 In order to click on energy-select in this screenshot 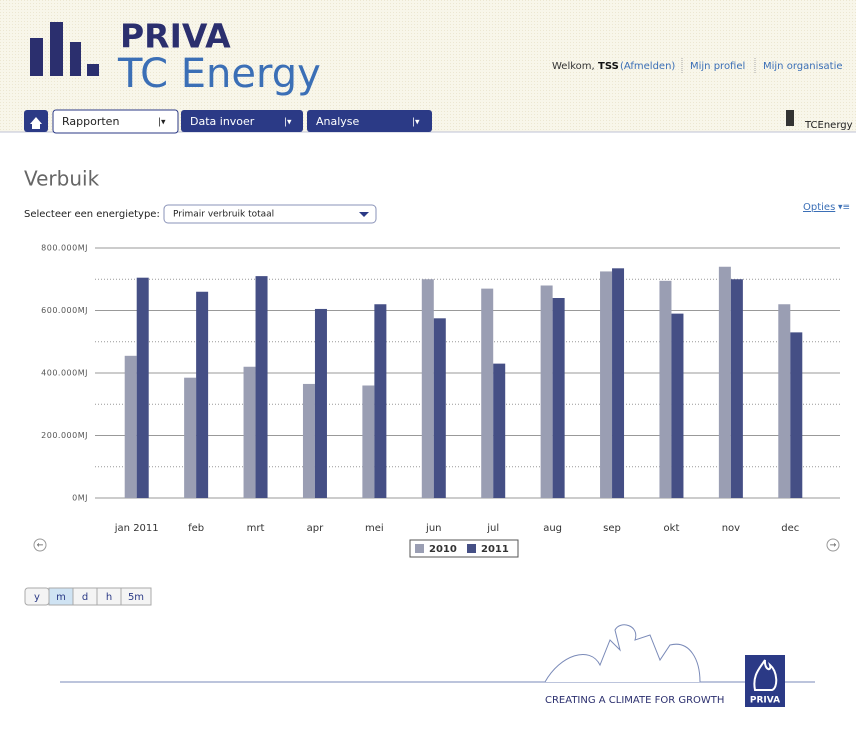, I will do `click(270, 214)`.